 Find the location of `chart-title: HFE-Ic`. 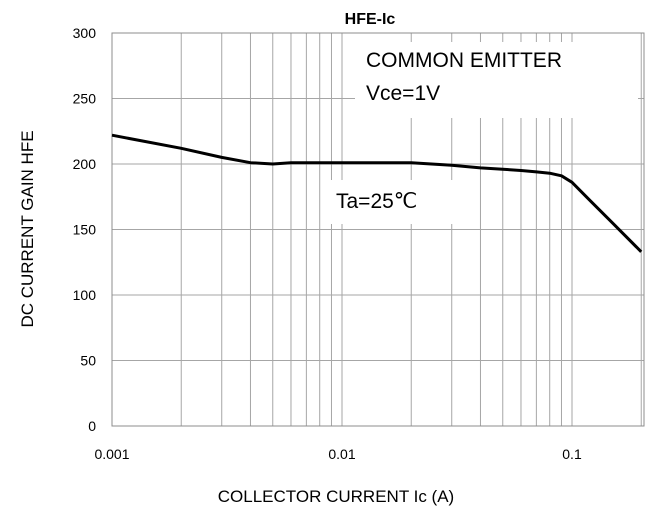

chart-title: HFE-Ic is located at coordinates (370, 19).